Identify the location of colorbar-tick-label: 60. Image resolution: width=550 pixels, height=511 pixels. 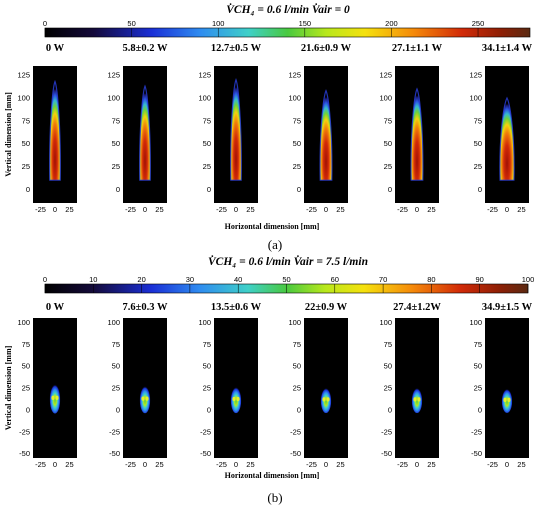
(335, 279).